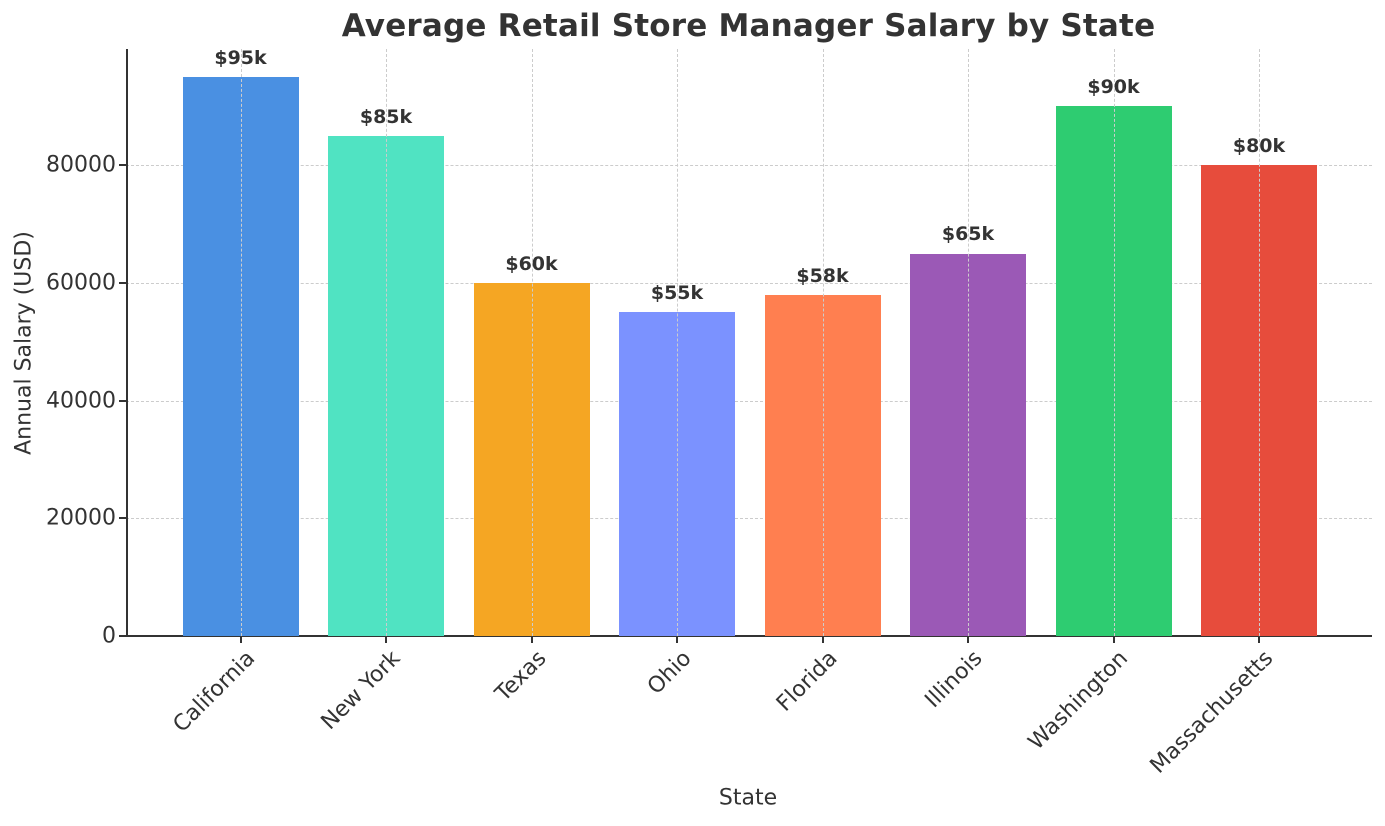  I want to click on bar-value-label: $90k, so click(1113, 87).